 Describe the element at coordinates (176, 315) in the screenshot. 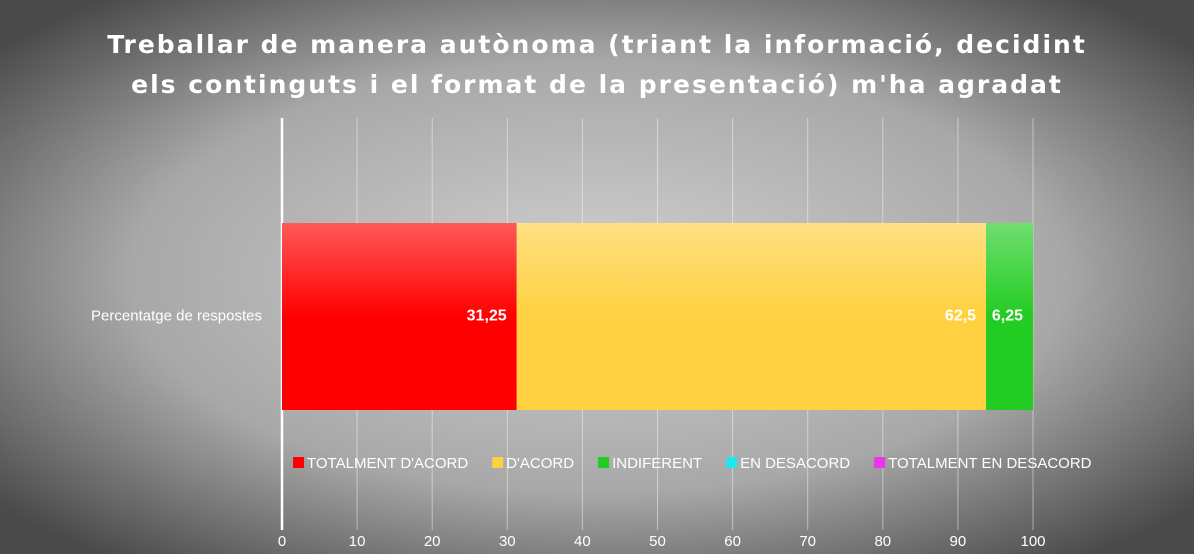

I see `category-label: Percentatge de respostes` at that location.